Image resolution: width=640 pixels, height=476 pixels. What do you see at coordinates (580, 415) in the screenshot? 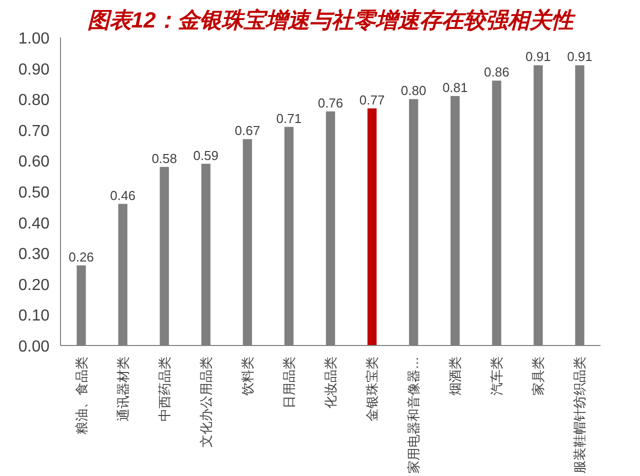
I see `x-tick-label: 服装鞋帽针纺织品类` at bounding box center [580, 415].